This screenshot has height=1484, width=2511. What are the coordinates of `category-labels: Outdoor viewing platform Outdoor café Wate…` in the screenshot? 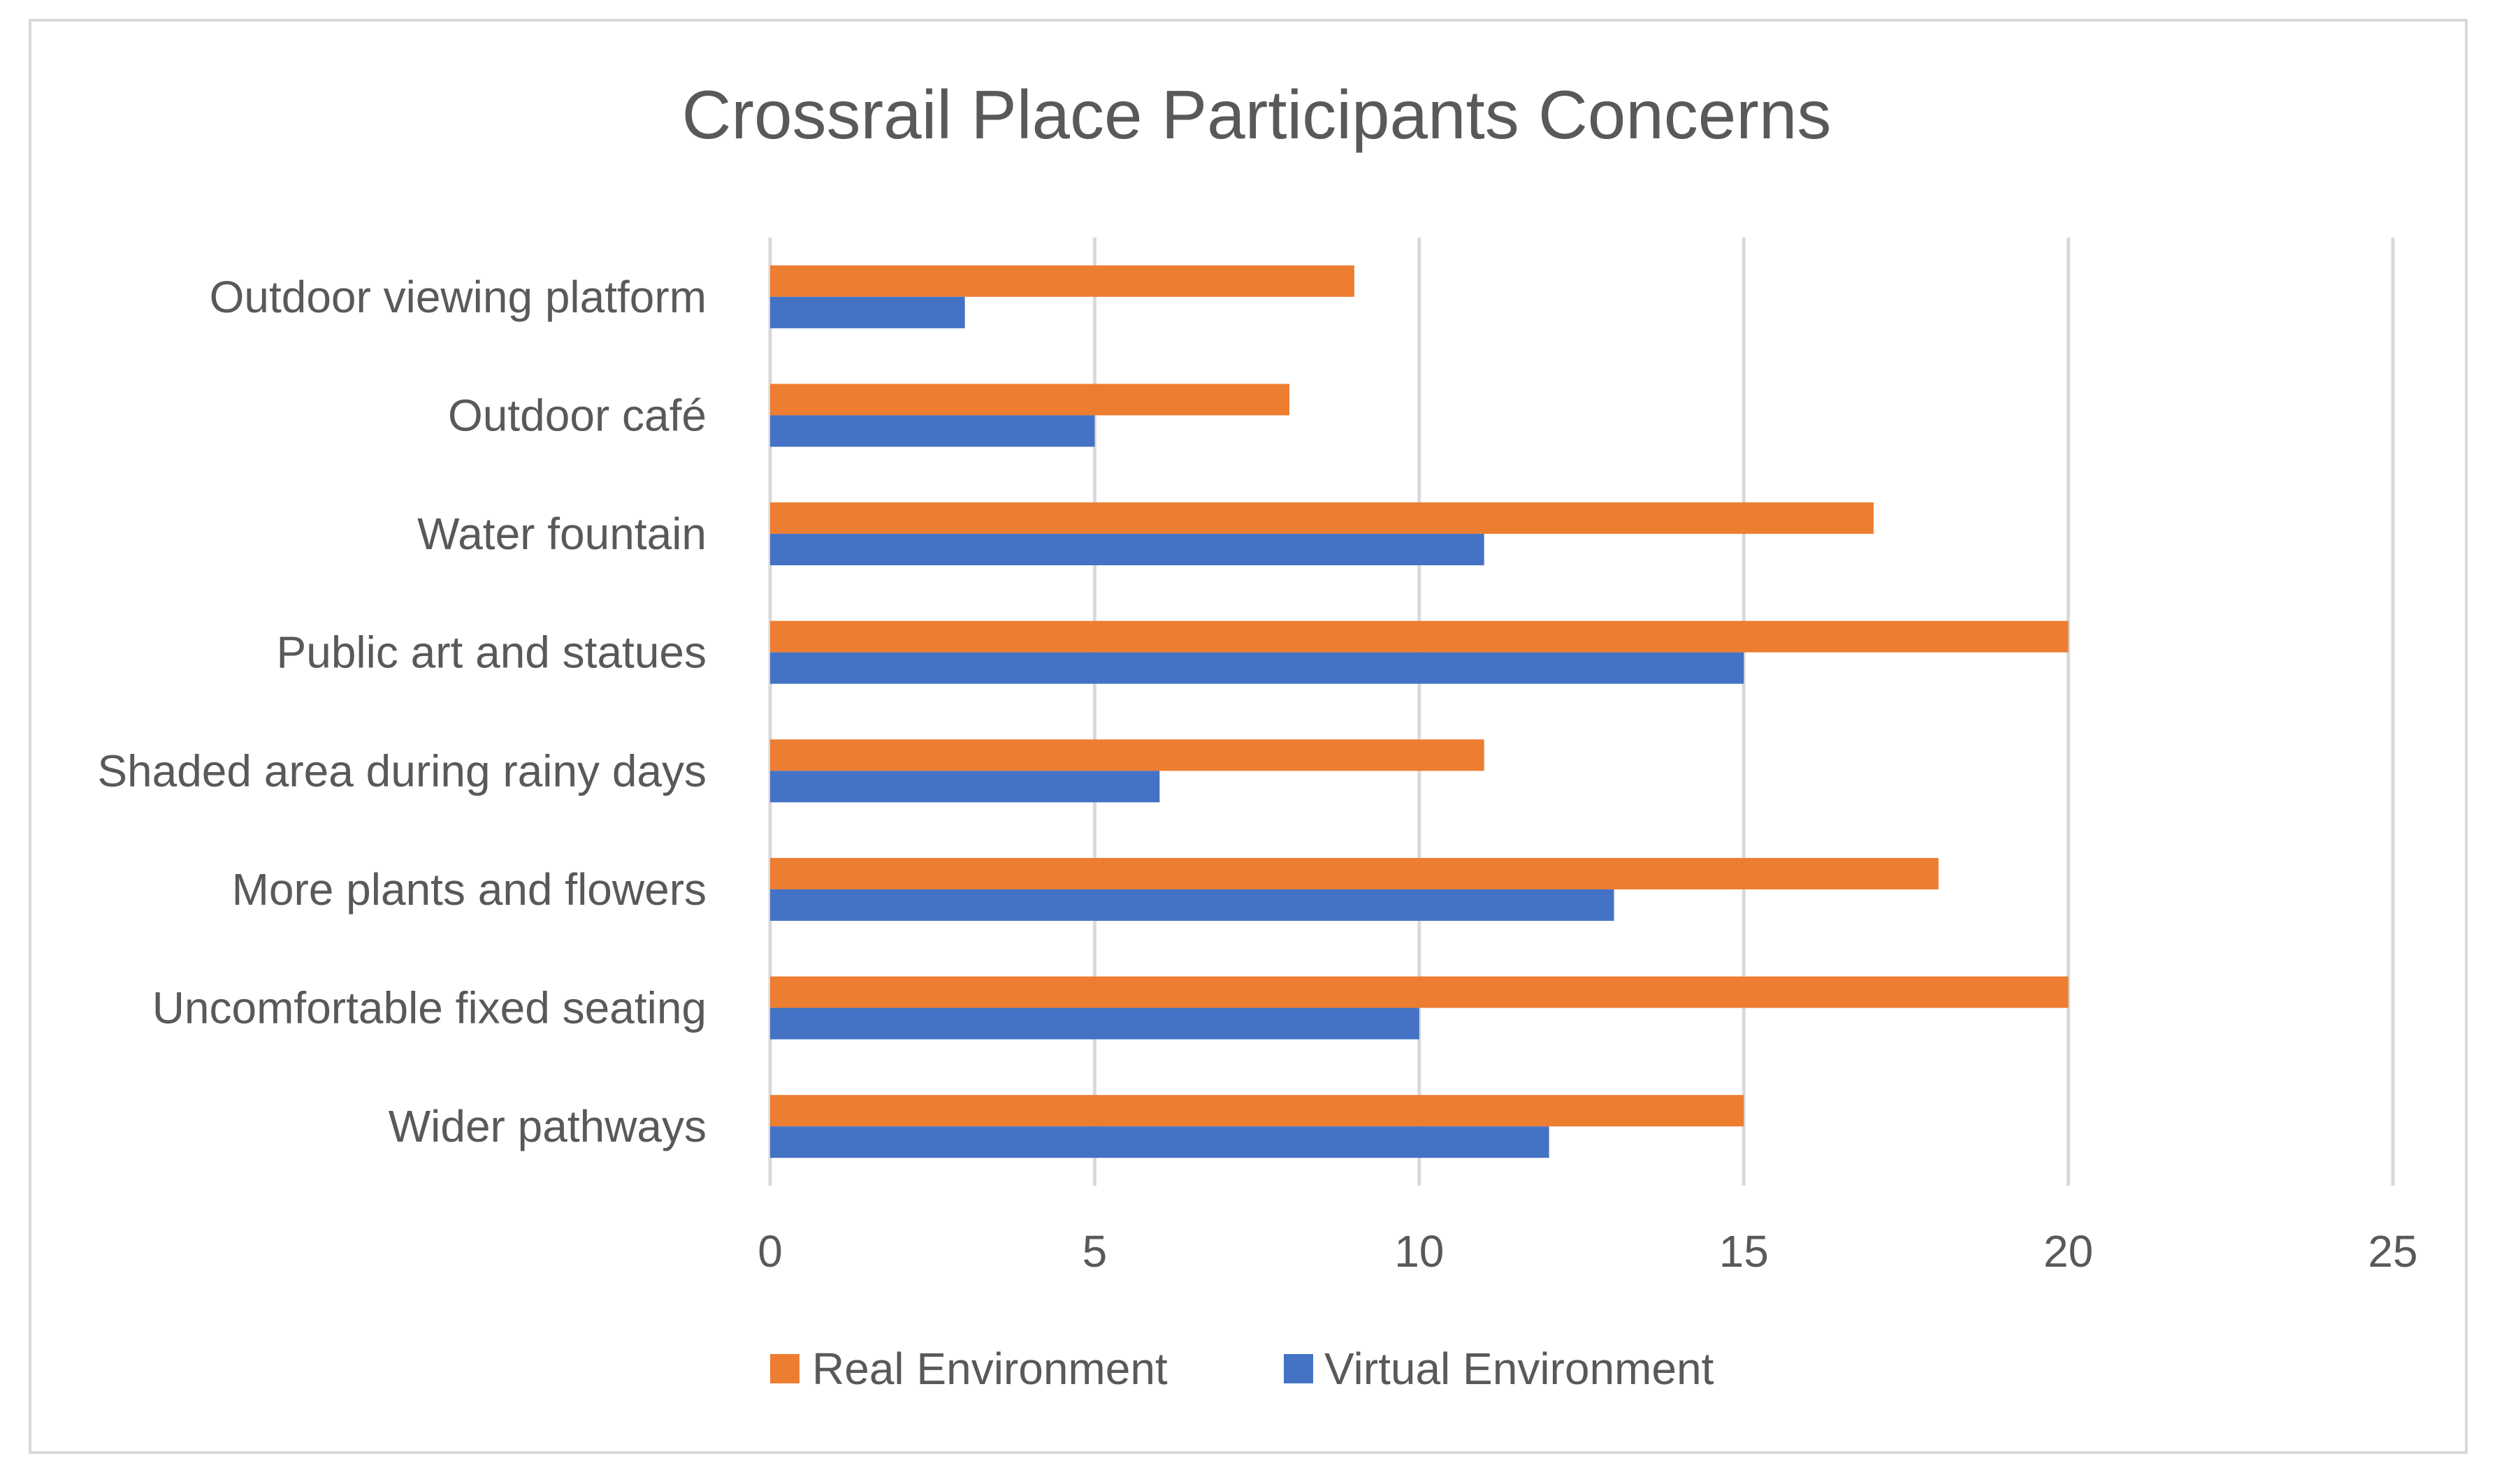 It's located at (402, 711).